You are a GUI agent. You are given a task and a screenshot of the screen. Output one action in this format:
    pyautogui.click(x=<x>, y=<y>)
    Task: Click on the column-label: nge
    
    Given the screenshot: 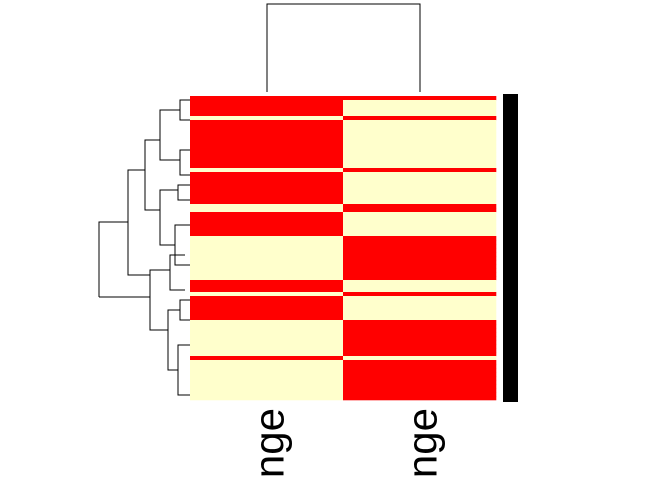 What is the action you would take?
    pyautogui.click(x=269, y=443)
    